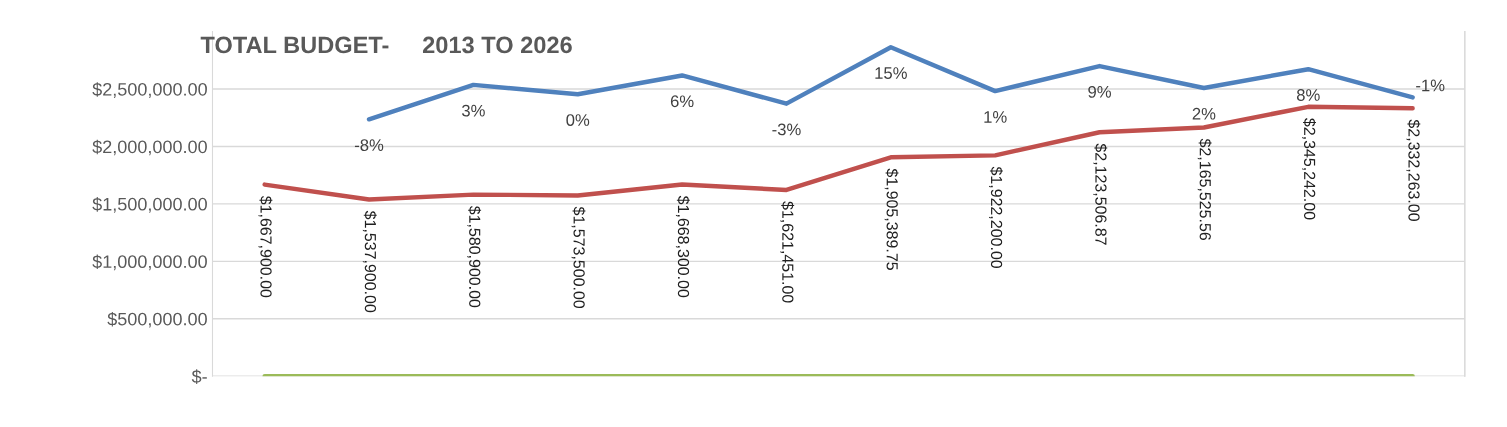 The width and height of the screenshot is (1507, 427). I want to click on data-label: 6%, so click(682, 101).